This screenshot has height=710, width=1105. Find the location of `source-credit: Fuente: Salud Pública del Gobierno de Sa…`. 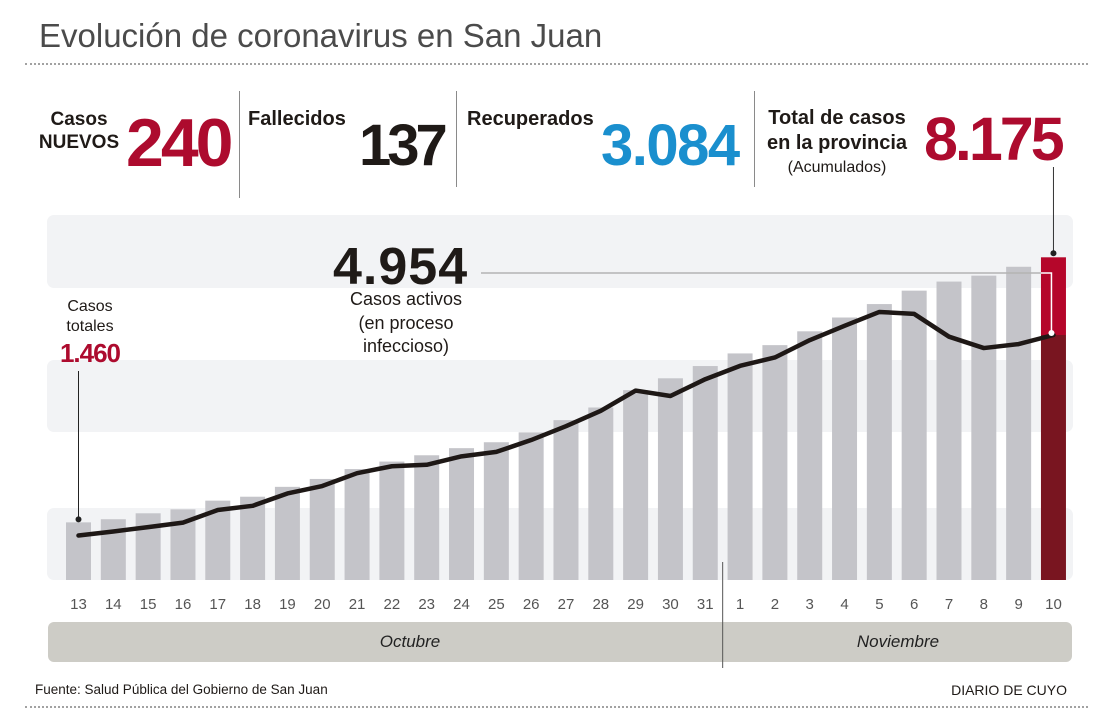

source-credit: Fuente: Salud Pública del Gobierno de Sa… is located at coordinates (181, 689).